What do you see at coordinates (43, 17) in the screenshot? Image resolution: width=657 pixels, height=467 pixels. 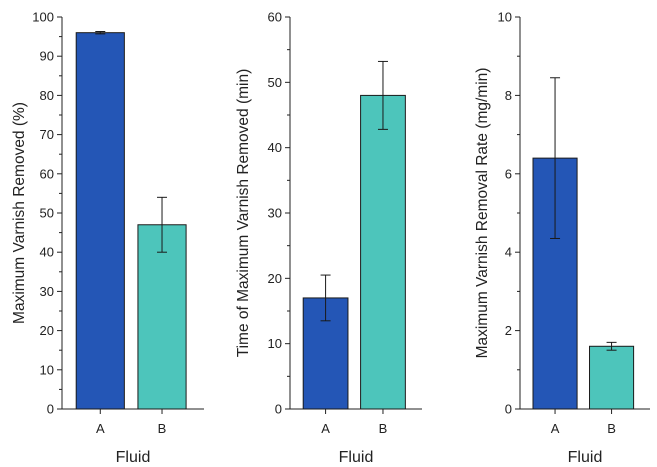 I see `y-tick-label: 100` at bounding box center [43, 17].